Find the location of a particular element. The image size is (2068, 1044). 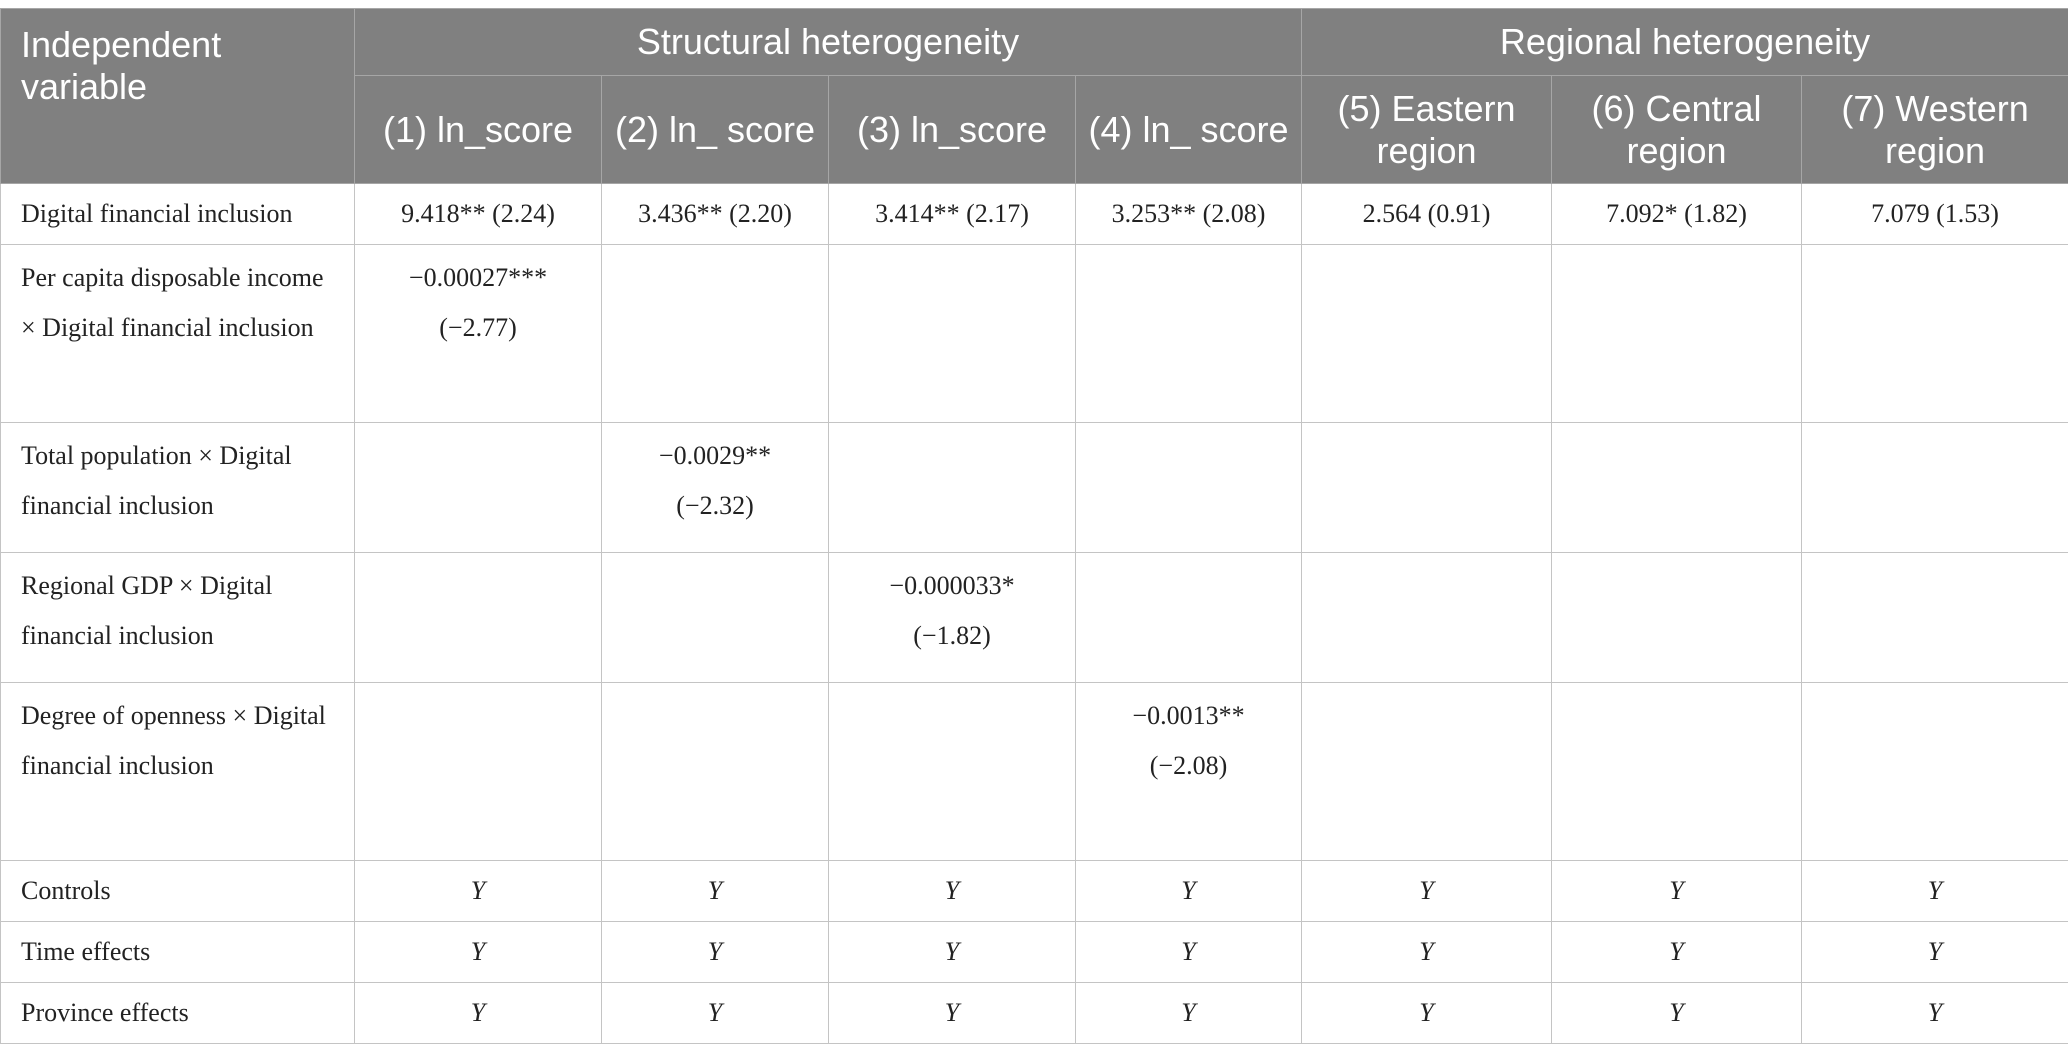

table-row: Controls Y Y Y Y Y Y Y is located at coordinates (1034, 891).